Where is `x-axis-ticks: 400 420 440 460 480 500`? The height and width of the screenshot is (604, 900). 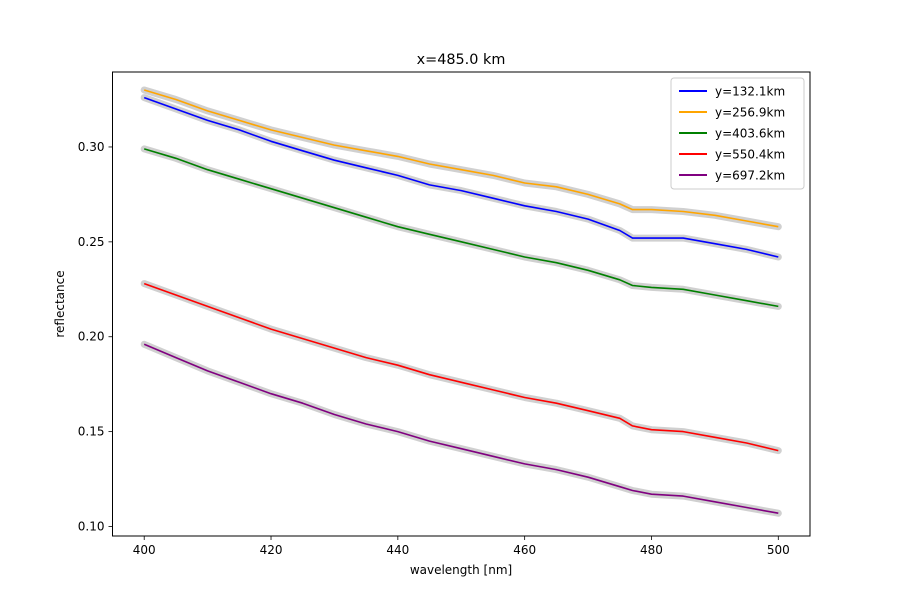
x-axis-ticks: 400 420 440 460 480 500 is located at coordinates (461, 546).